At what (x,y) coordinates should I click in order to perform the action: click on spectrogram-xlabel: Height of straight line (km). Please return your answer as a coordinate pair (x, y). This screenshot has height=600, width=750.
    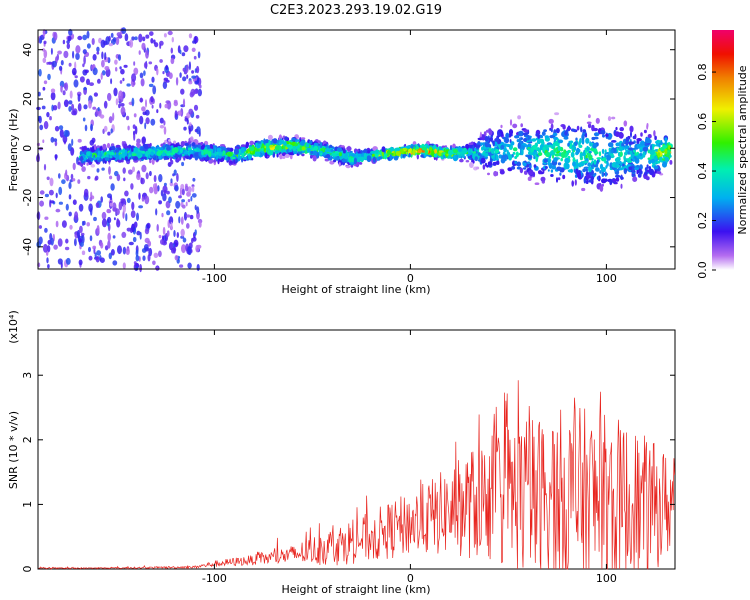
    Looking at the image, I should click on (355, 289).